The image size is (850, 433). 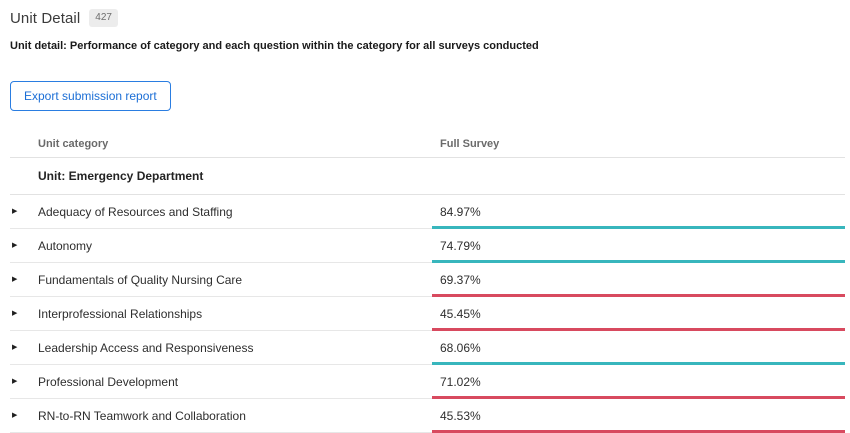 I want to click on category-label: Adequacy of Resources and Staffing, so click(x=135, y=211).